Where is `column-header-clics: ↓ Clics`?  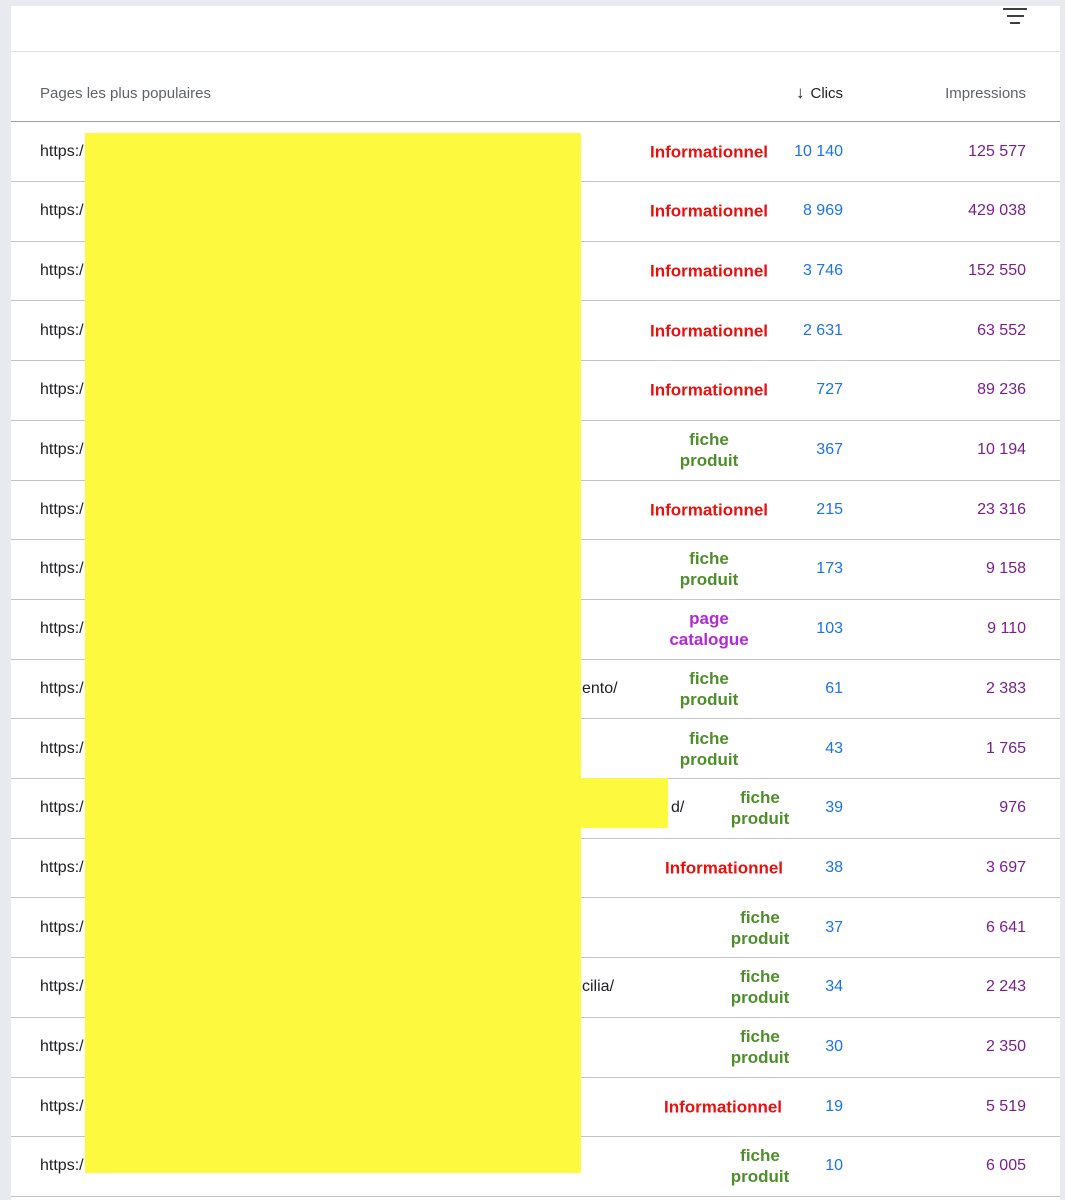 column-header-clics: ↓ Clics is located at coordinates (819, 93).